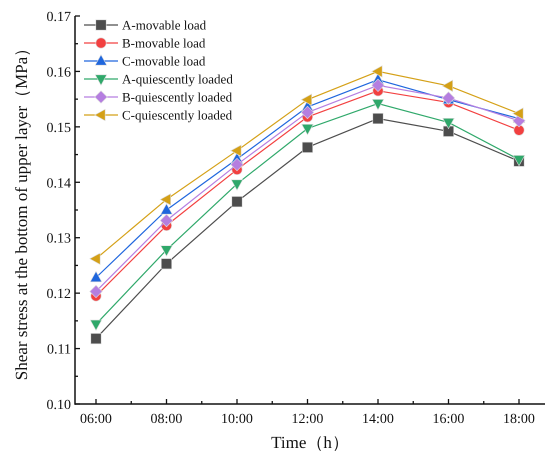 The height and width of the screenshot is (457, 546). What do you see at coordinates (58, 184) in the screenshot?
I see `y-tick-label: 0.14` at bounding box center [58, 184].